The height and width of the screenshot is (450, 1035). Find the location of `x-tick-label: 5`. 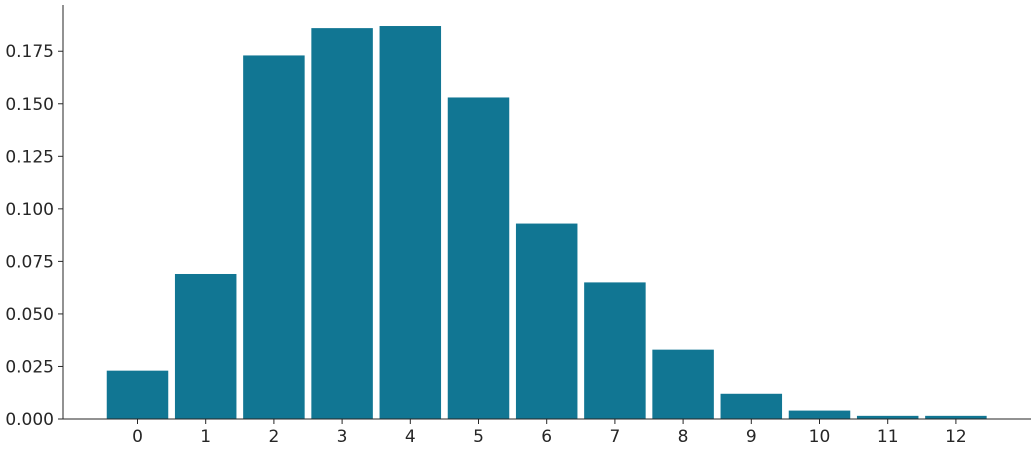

x-tick-label: 5 is located at coordinates (478, 437).